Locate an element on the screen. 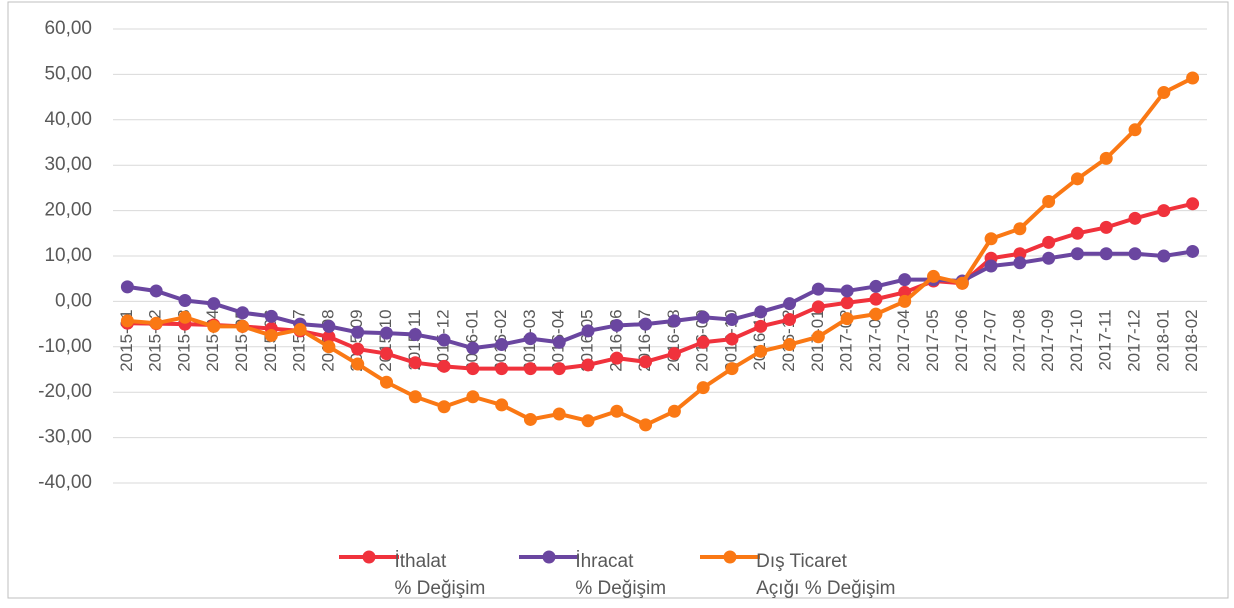 The image size is (1234, 608). x-tick-label: 2017-05 is located at coordinates (932, 340).